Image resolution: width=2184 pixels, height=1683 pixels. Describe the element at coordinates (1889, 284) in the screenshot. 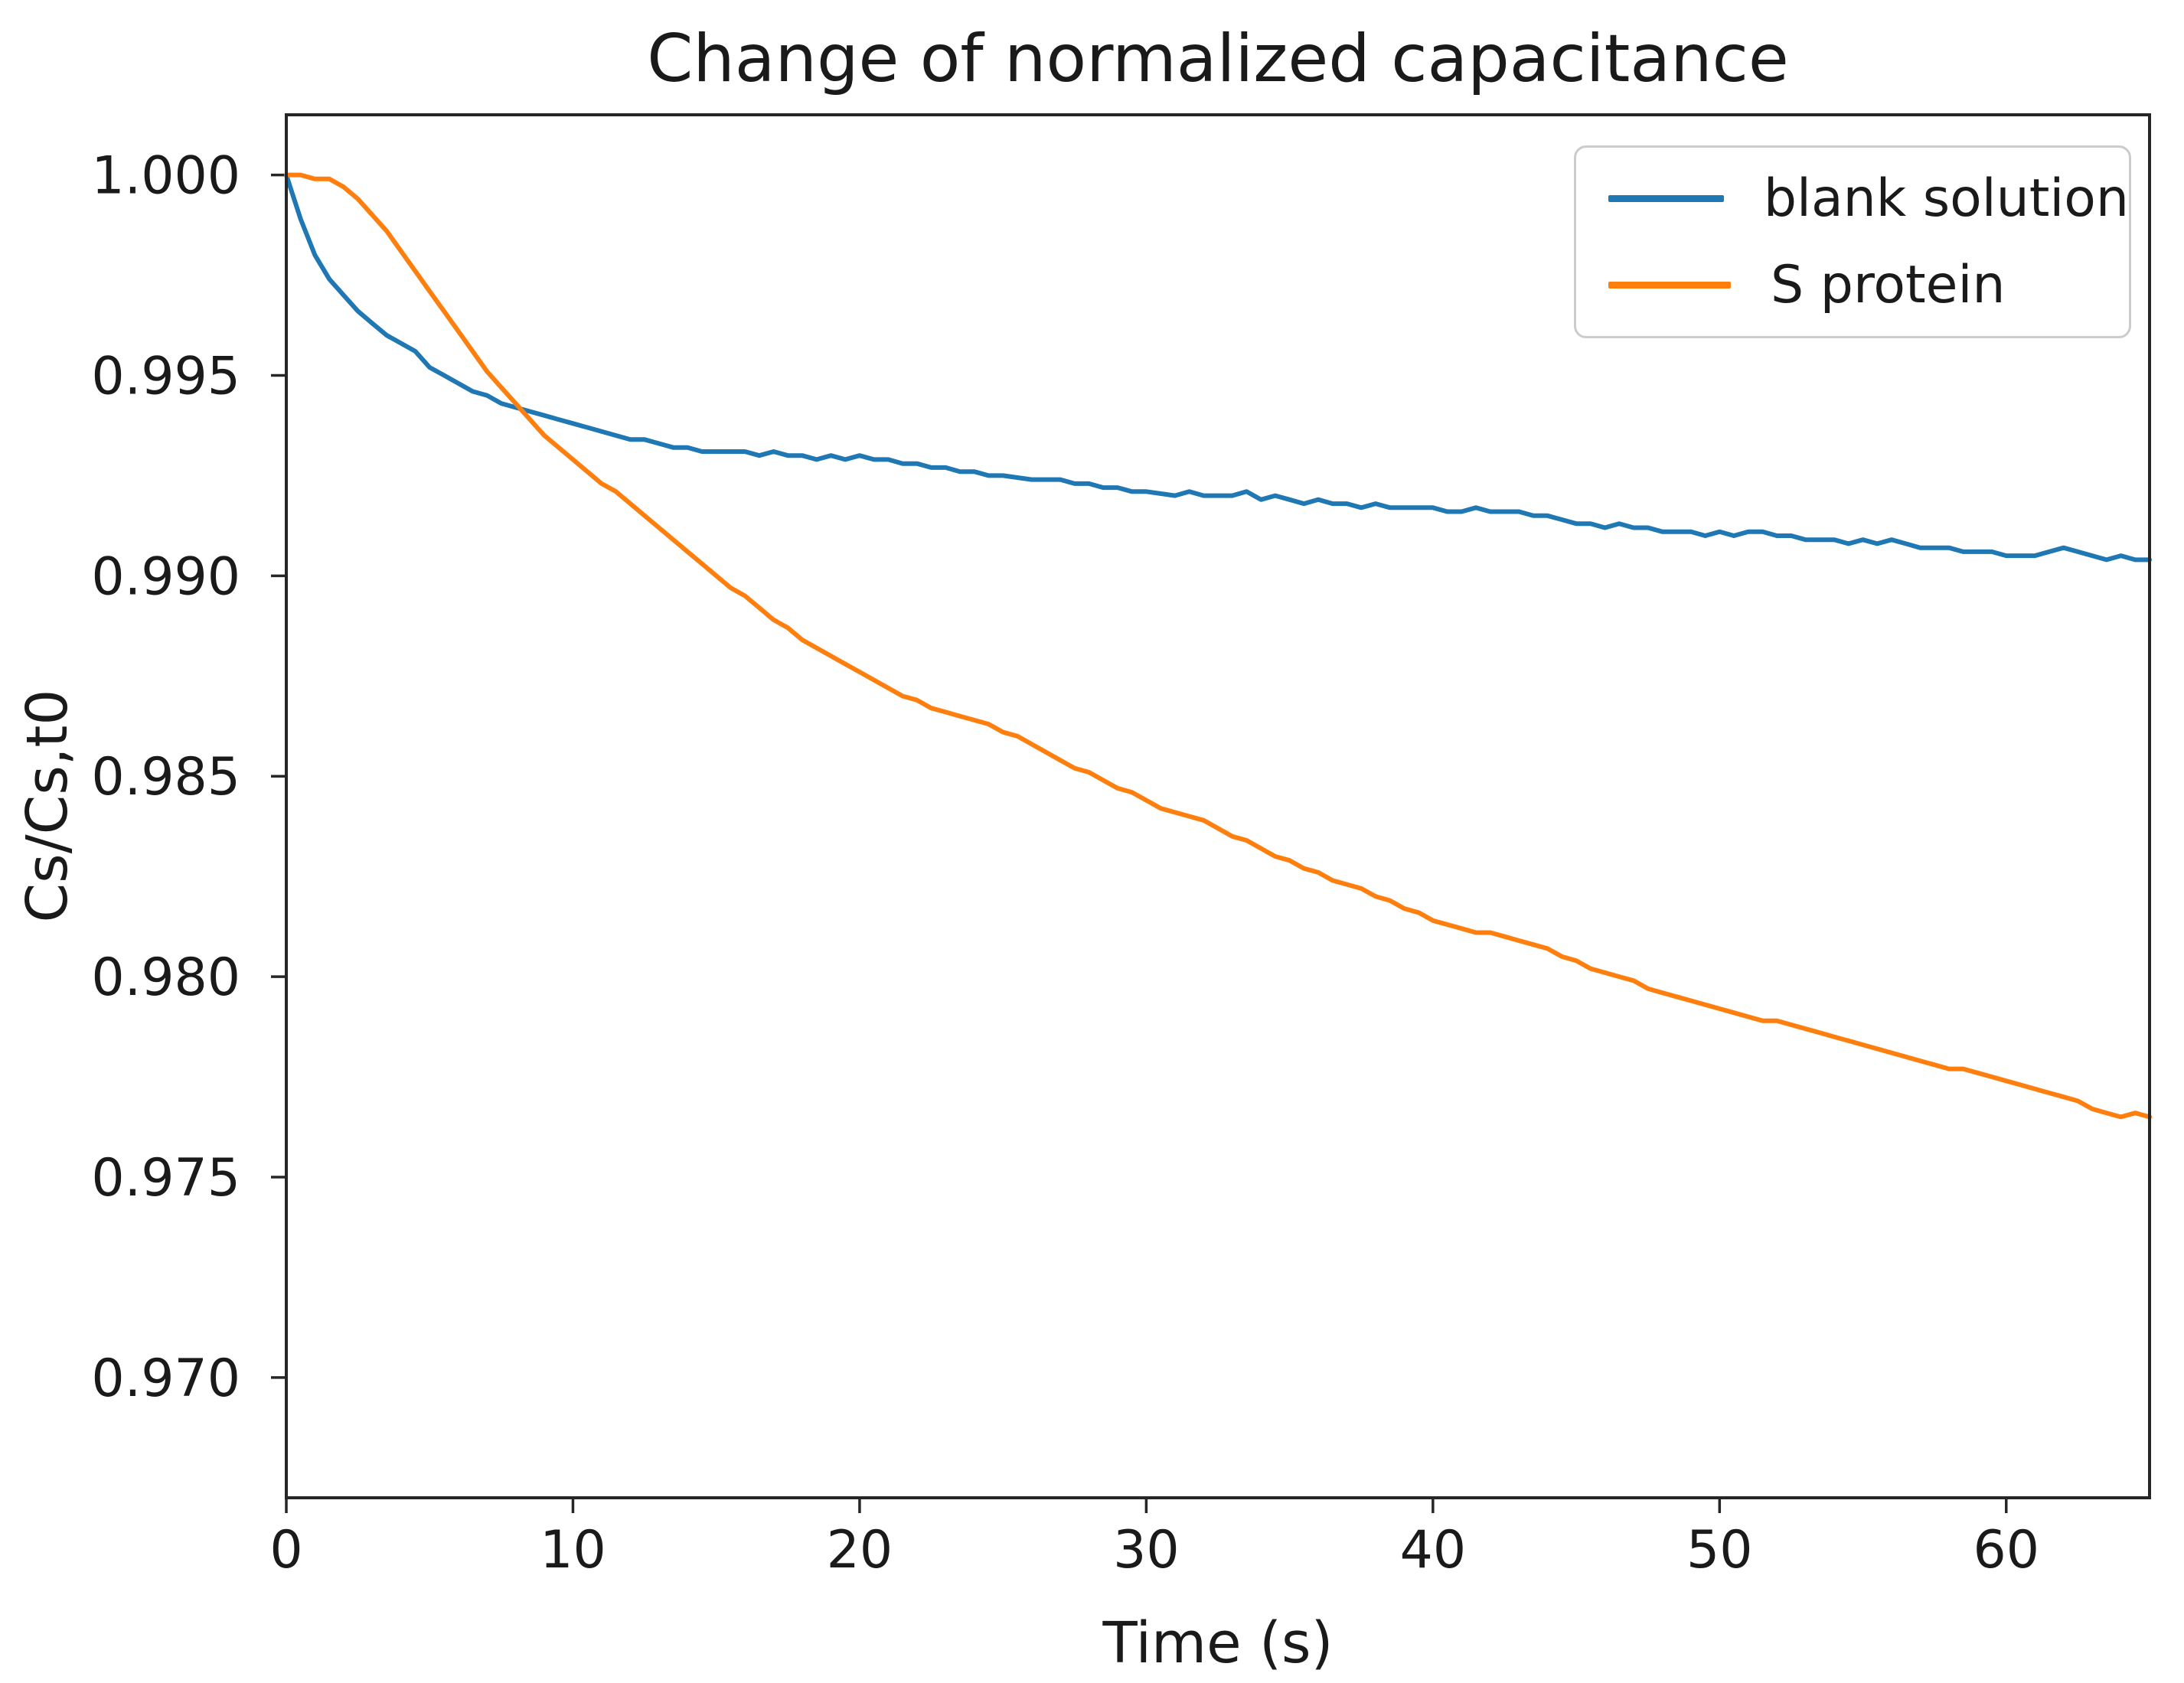

I see `legend-label-s-protein: S protein` at that location.